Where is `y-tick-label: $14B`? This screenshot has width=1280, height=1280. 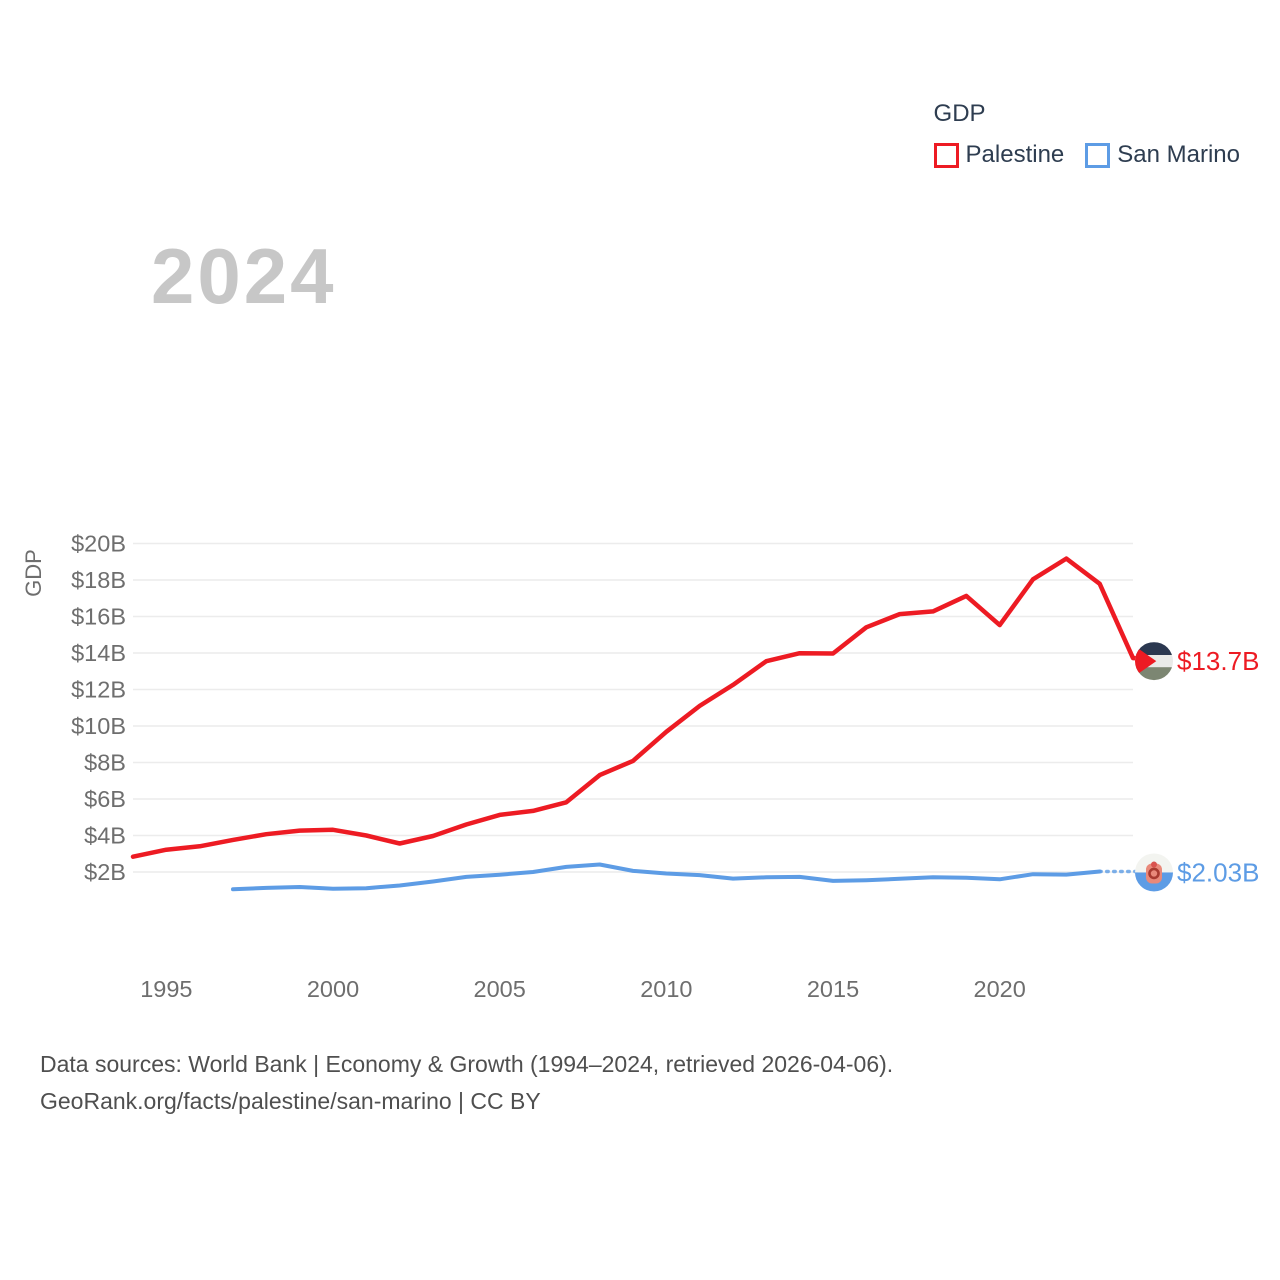
y-tick-label: $14B is located at coordinates (98, 653).